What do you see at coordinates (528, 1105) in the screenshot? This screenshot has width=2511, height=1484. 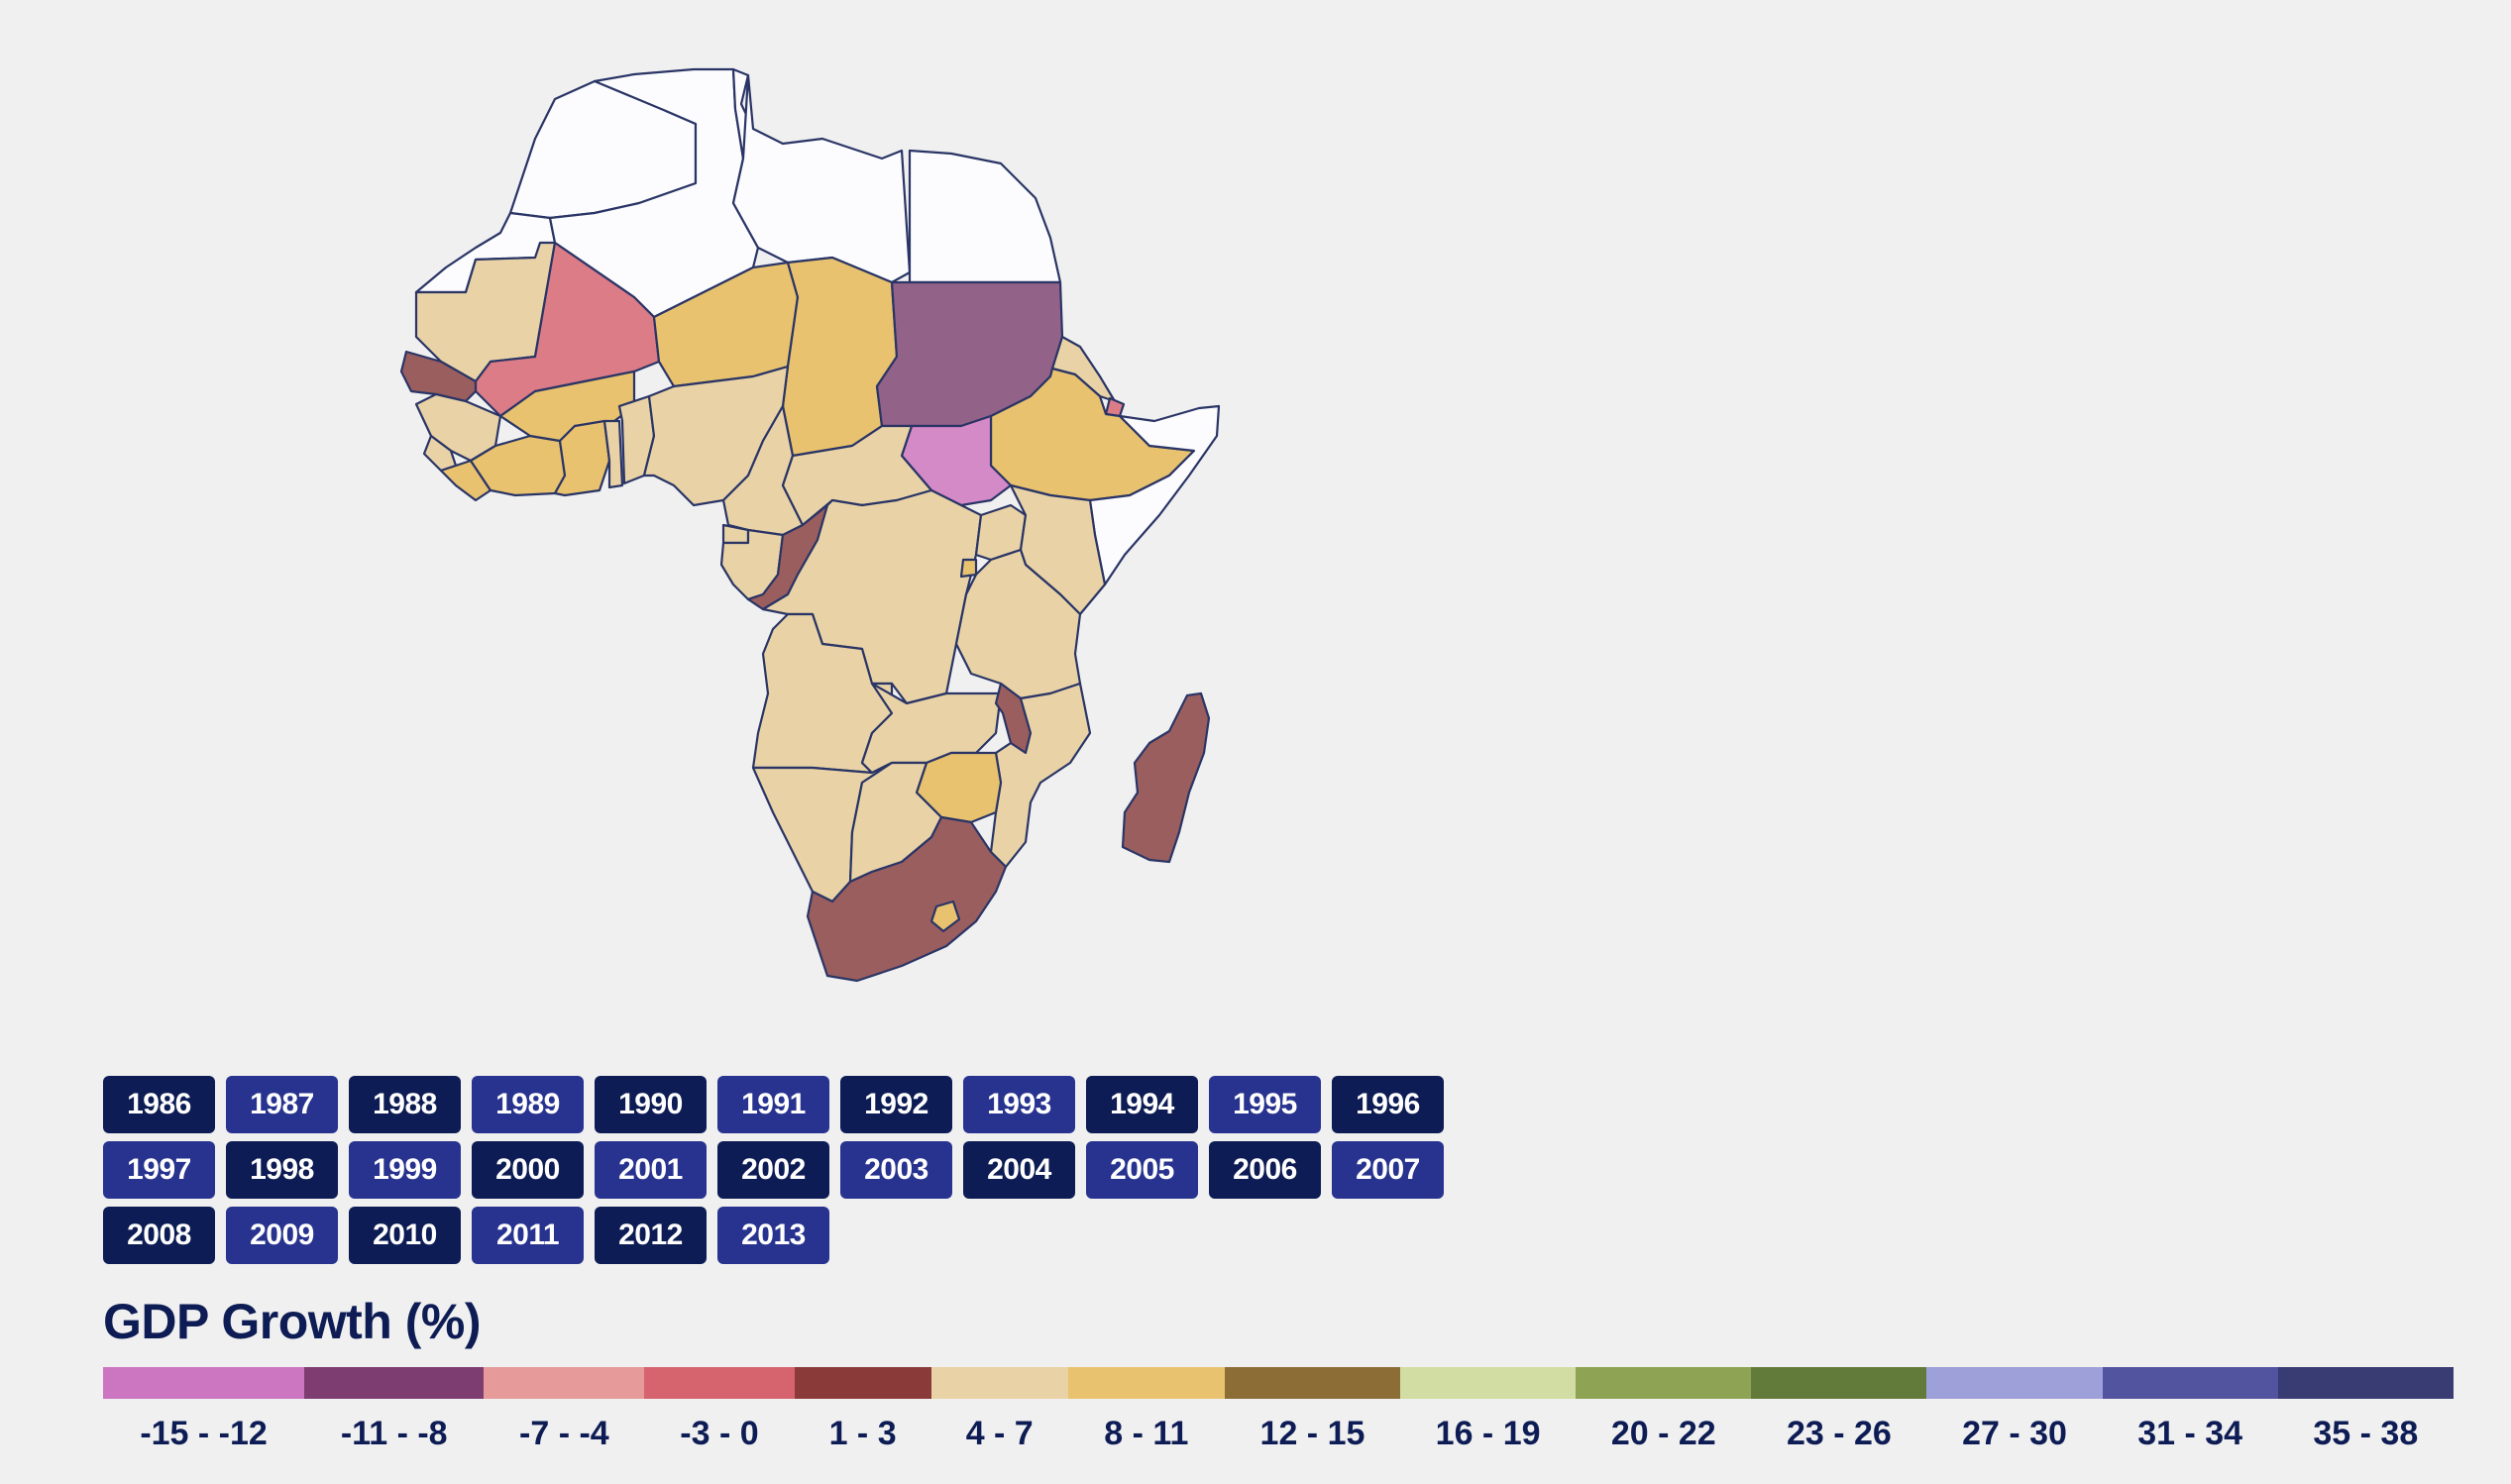 I see `year-button-1989: 1989` at bounding box center [528, 1105].